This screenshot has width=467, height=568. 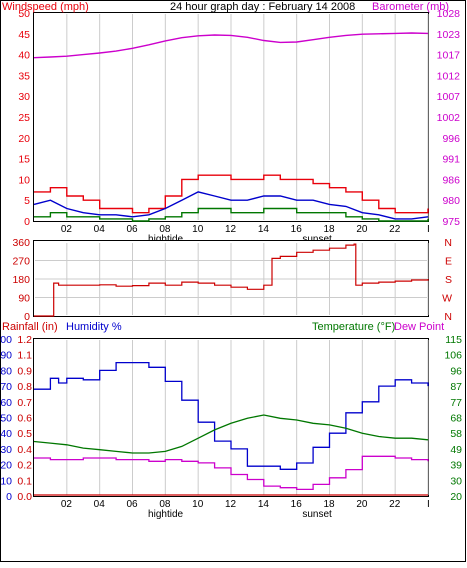 What do you see at coordinates (395, 504) in the screenshot?
I see `x-tick-label: 22` at bounding box center [395, 504].